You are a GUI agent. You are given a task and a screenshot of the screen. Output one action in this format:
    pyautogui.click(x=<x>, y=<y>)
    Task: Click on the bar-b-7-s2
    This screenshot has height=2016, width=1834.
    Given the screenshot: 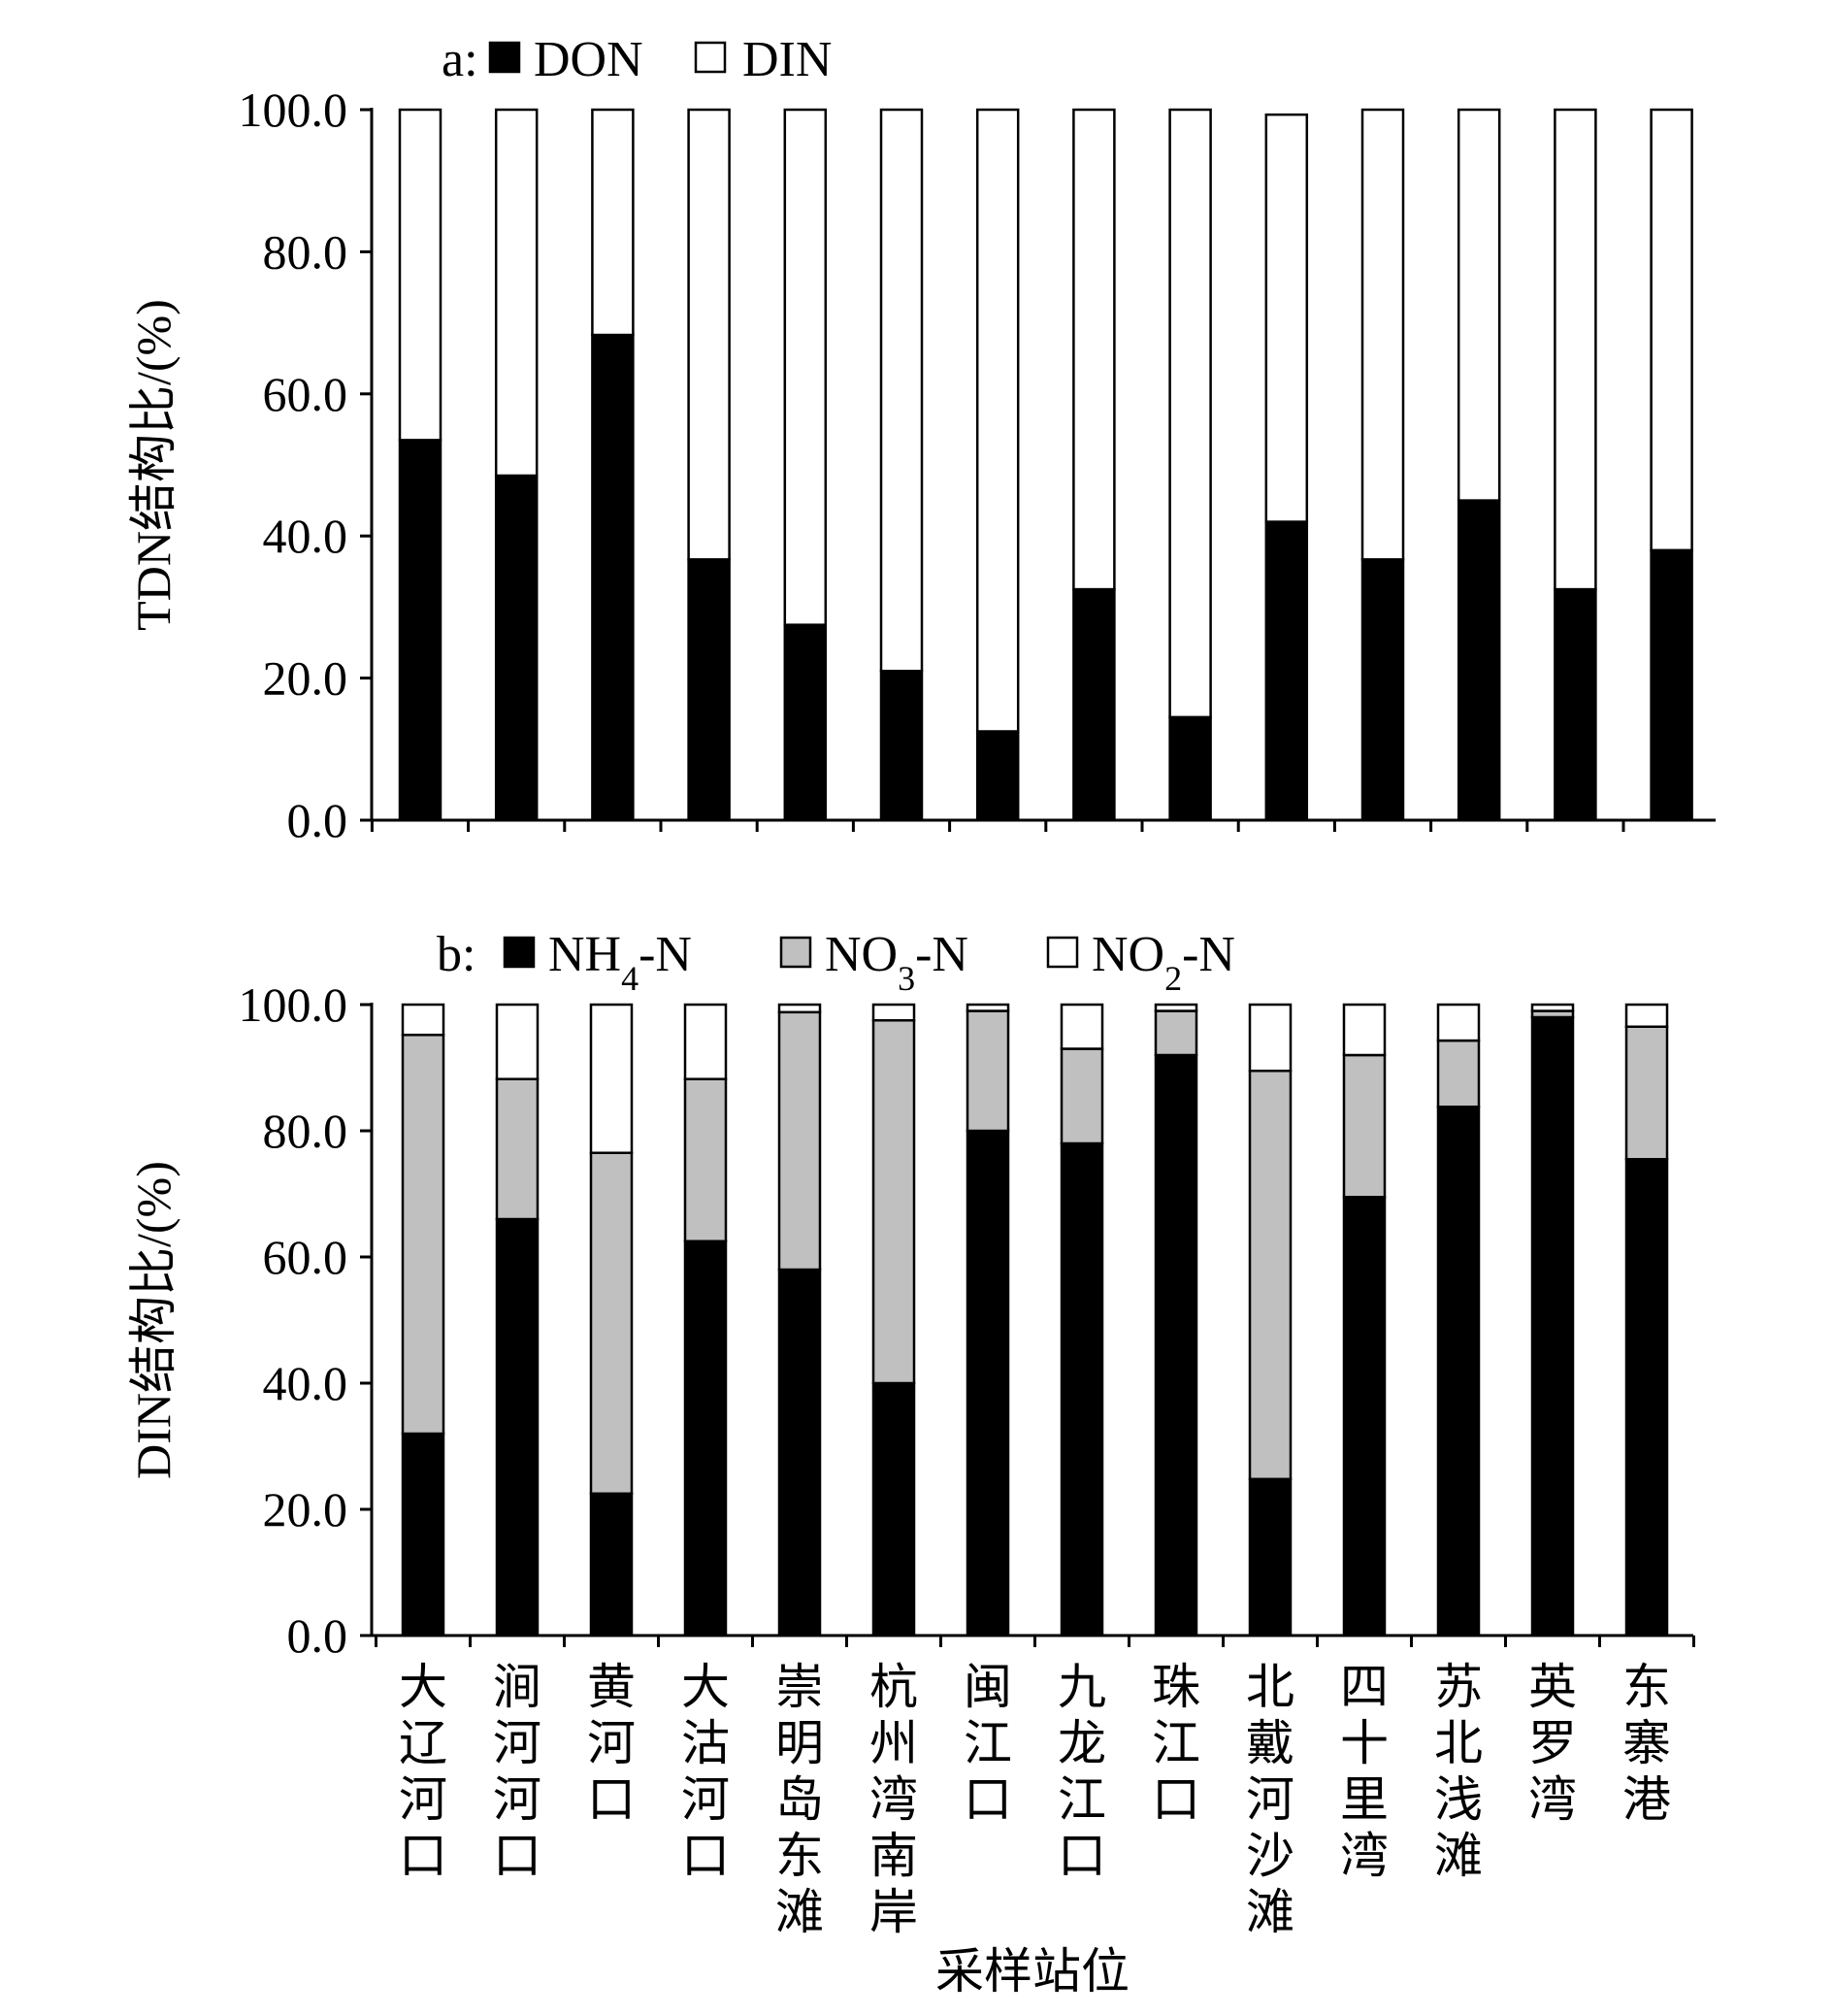 What is the action you would take?
    pyautogui.click(x=1082, y=1026)
    